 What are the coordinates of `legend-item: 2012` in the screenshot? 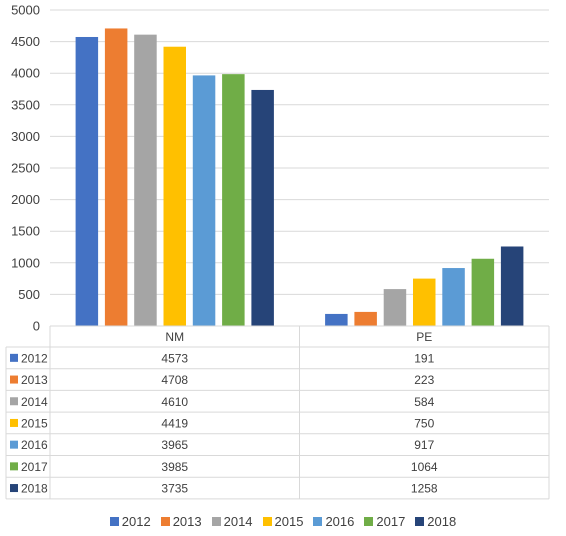 It's located at (130, 521).